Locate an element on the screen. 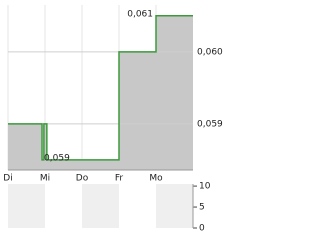 Image resolution: width=320 pixels, height=240 pixels. y-tick-label: 10 is located at coordinates (205, 187).